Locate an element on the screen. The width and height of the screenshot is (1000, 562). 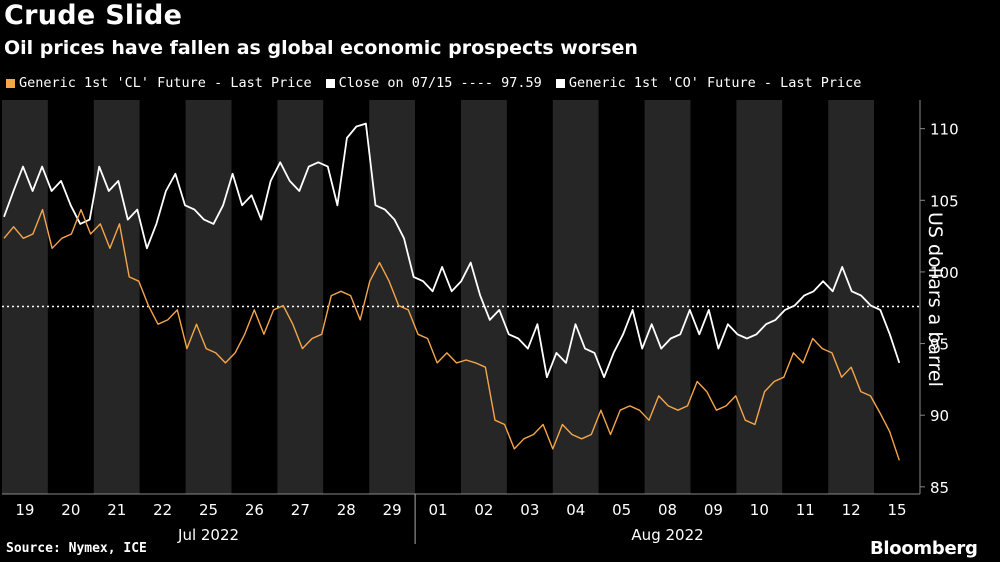
y-tick-label: 85 is located at coordinates (939, 488).